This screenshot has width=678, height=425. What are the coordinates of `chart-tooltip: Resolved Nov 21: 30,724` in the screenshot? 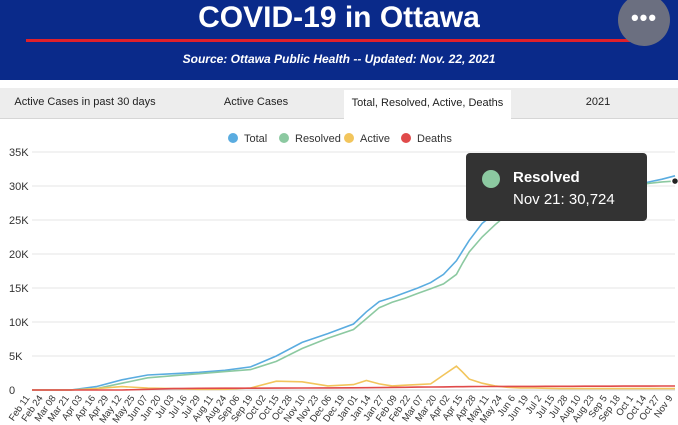 It's located at (556, 187).